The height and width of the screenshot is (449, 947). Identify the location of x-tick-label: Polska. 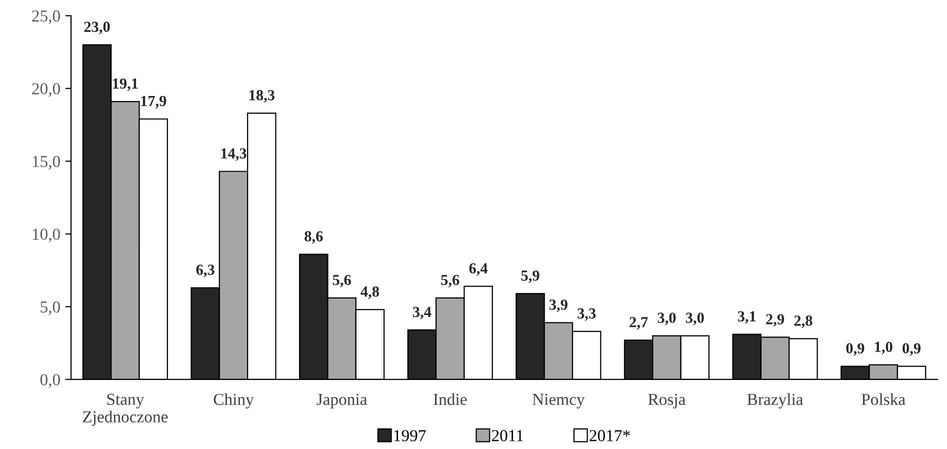
(884, 399).